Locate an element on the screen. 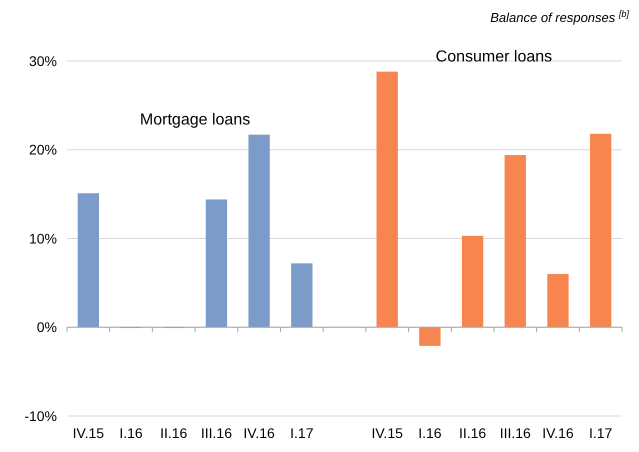  y-tick-label: 0% is located at coordinates (46, 327).